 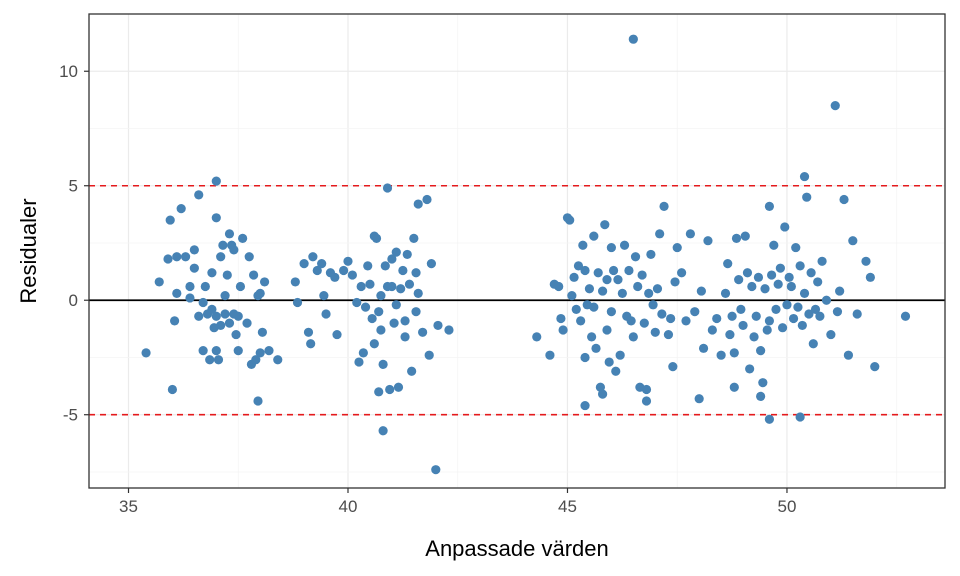 What do you see at coordinates (787, 506) in the screenshot?
I see `x-tick-label: 50` at bounding box center [787, 506].